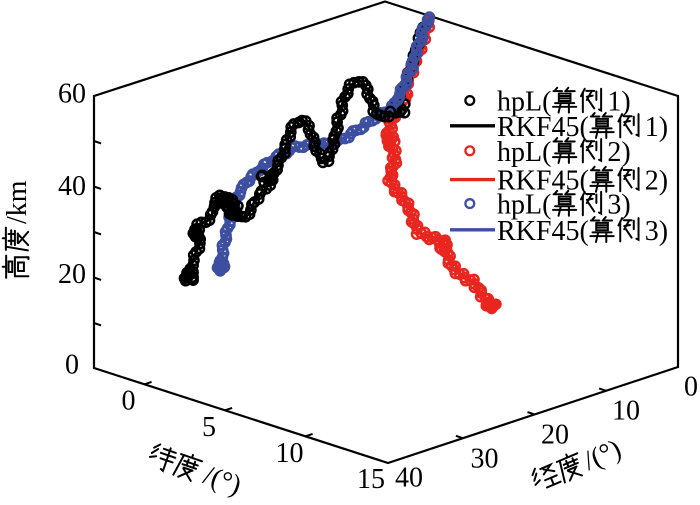  Describe the element at coordinates (72, 93) in the screenshot. I see `svg-text: 60` at that location.